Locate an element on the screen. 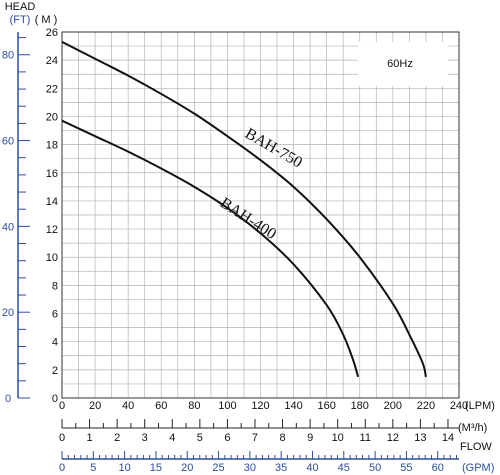  x-tick-label: 180 is located at coordinates (360, 406).